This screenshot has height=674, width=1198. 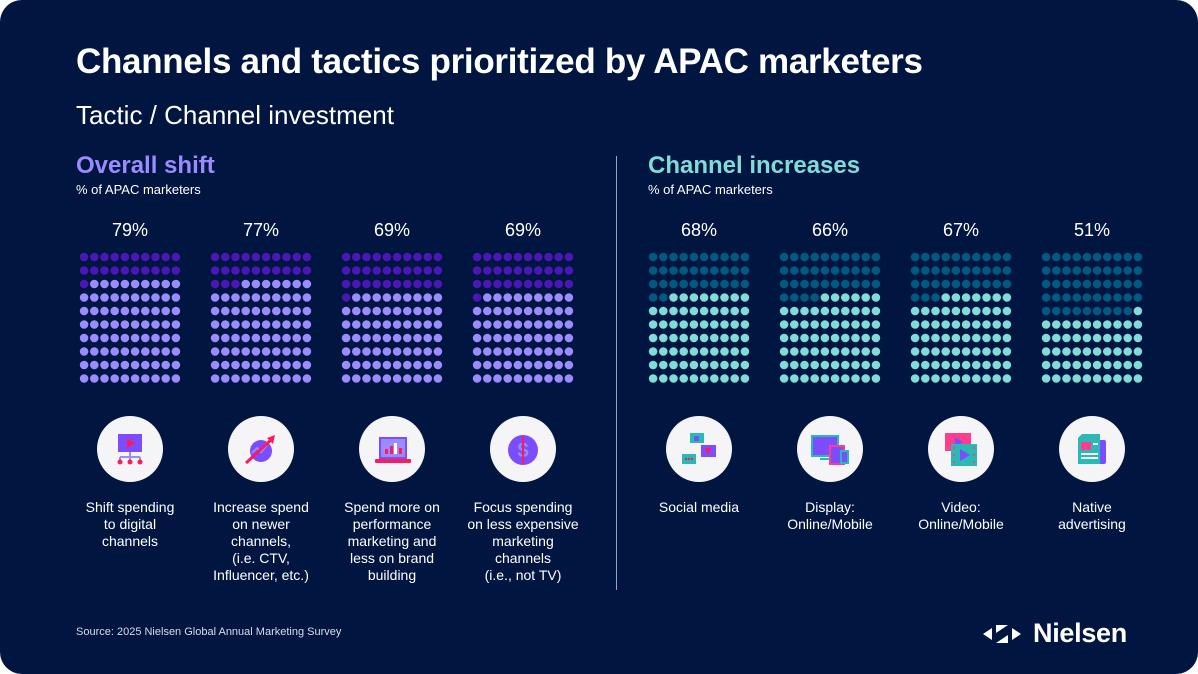 What do you see at coordinates (699, 507) in the screenshot?
I see `category-label: Social media` at bounding box center [699, 507].